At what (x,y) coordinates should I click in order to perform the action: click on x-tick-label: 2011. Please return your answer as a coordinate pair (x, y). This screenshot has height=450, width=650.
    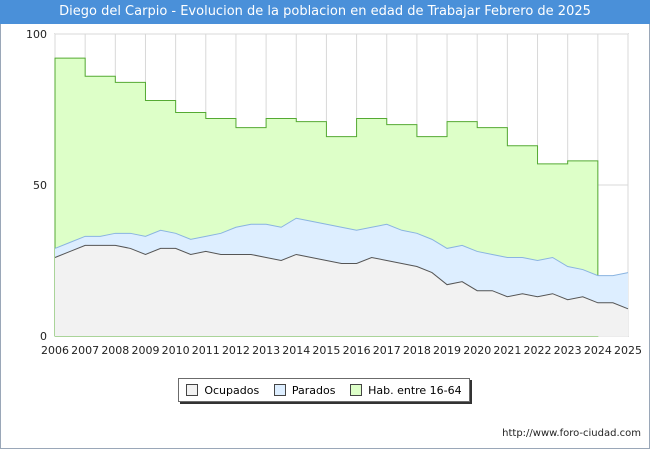
    Looking at the image, I should click on (206, 350).